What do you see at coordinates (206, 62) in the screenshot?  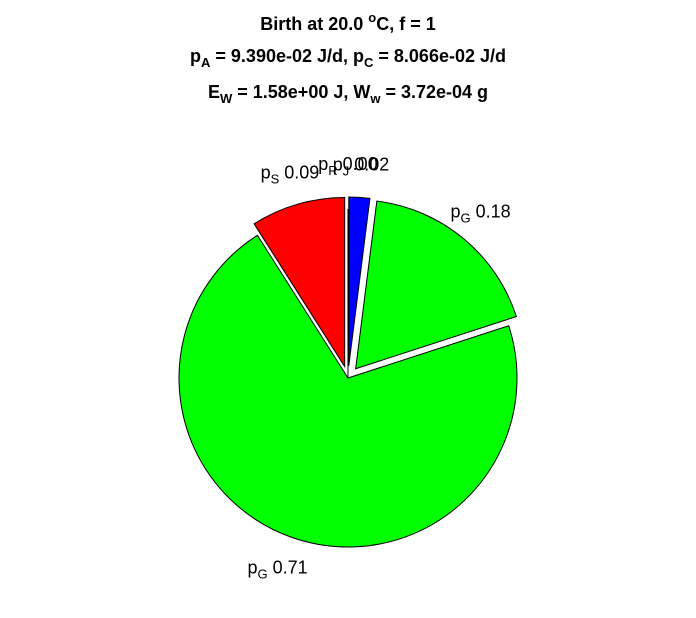 I see `script-text: A` at bounding box center [206, 62].